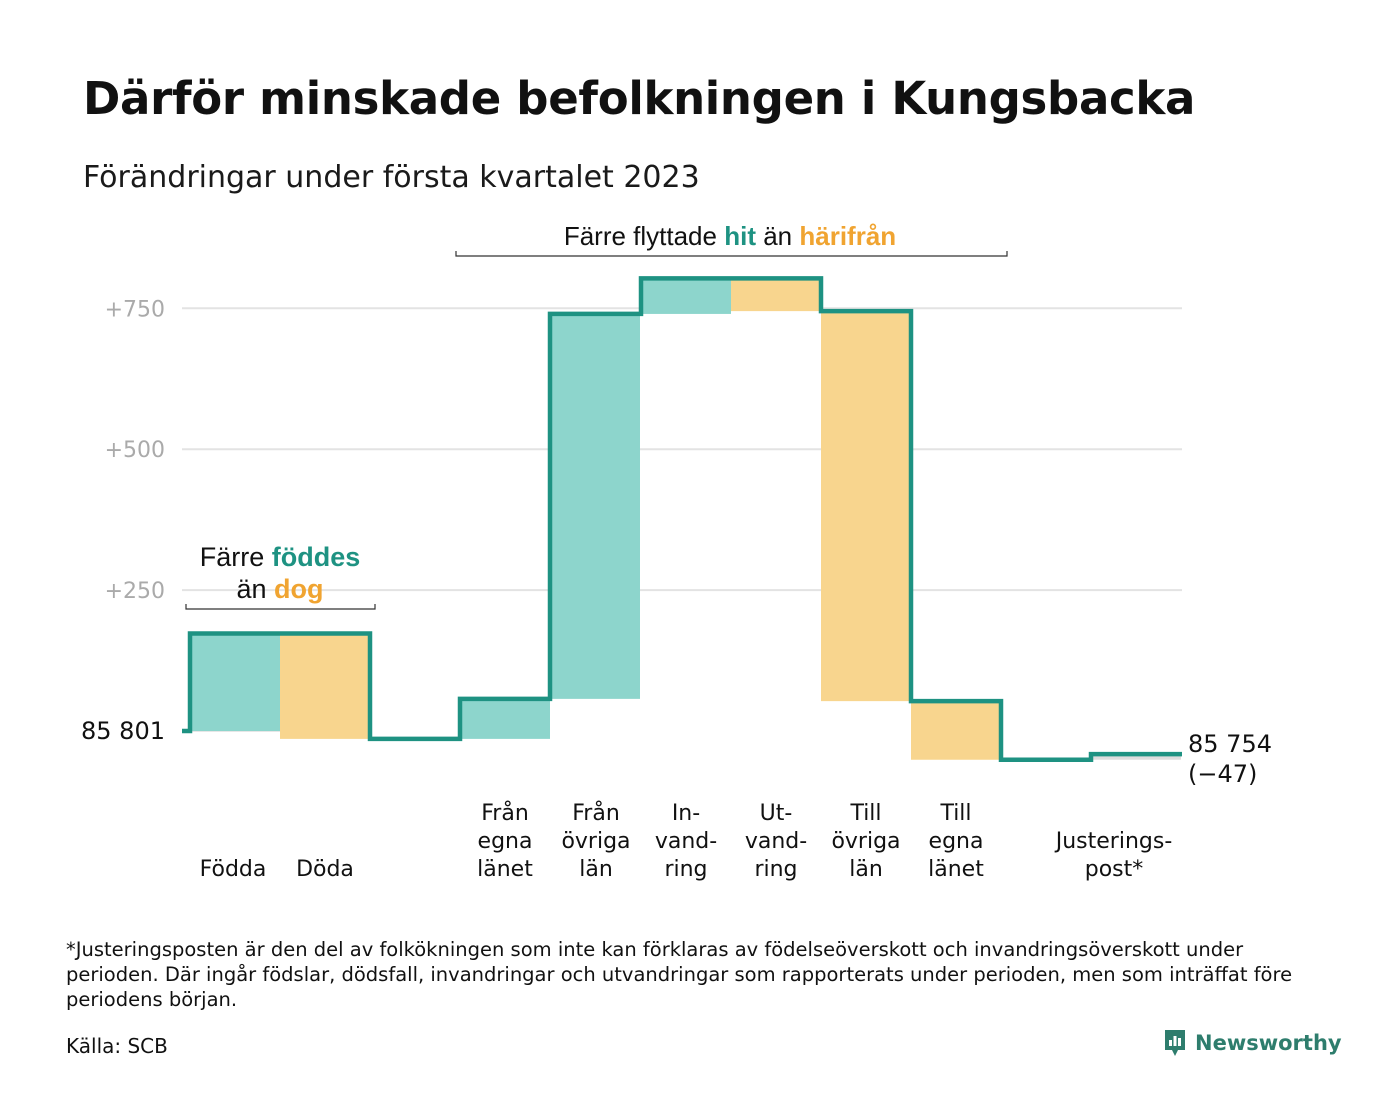  I want to click on category-label: Födda, so click(233, 869).